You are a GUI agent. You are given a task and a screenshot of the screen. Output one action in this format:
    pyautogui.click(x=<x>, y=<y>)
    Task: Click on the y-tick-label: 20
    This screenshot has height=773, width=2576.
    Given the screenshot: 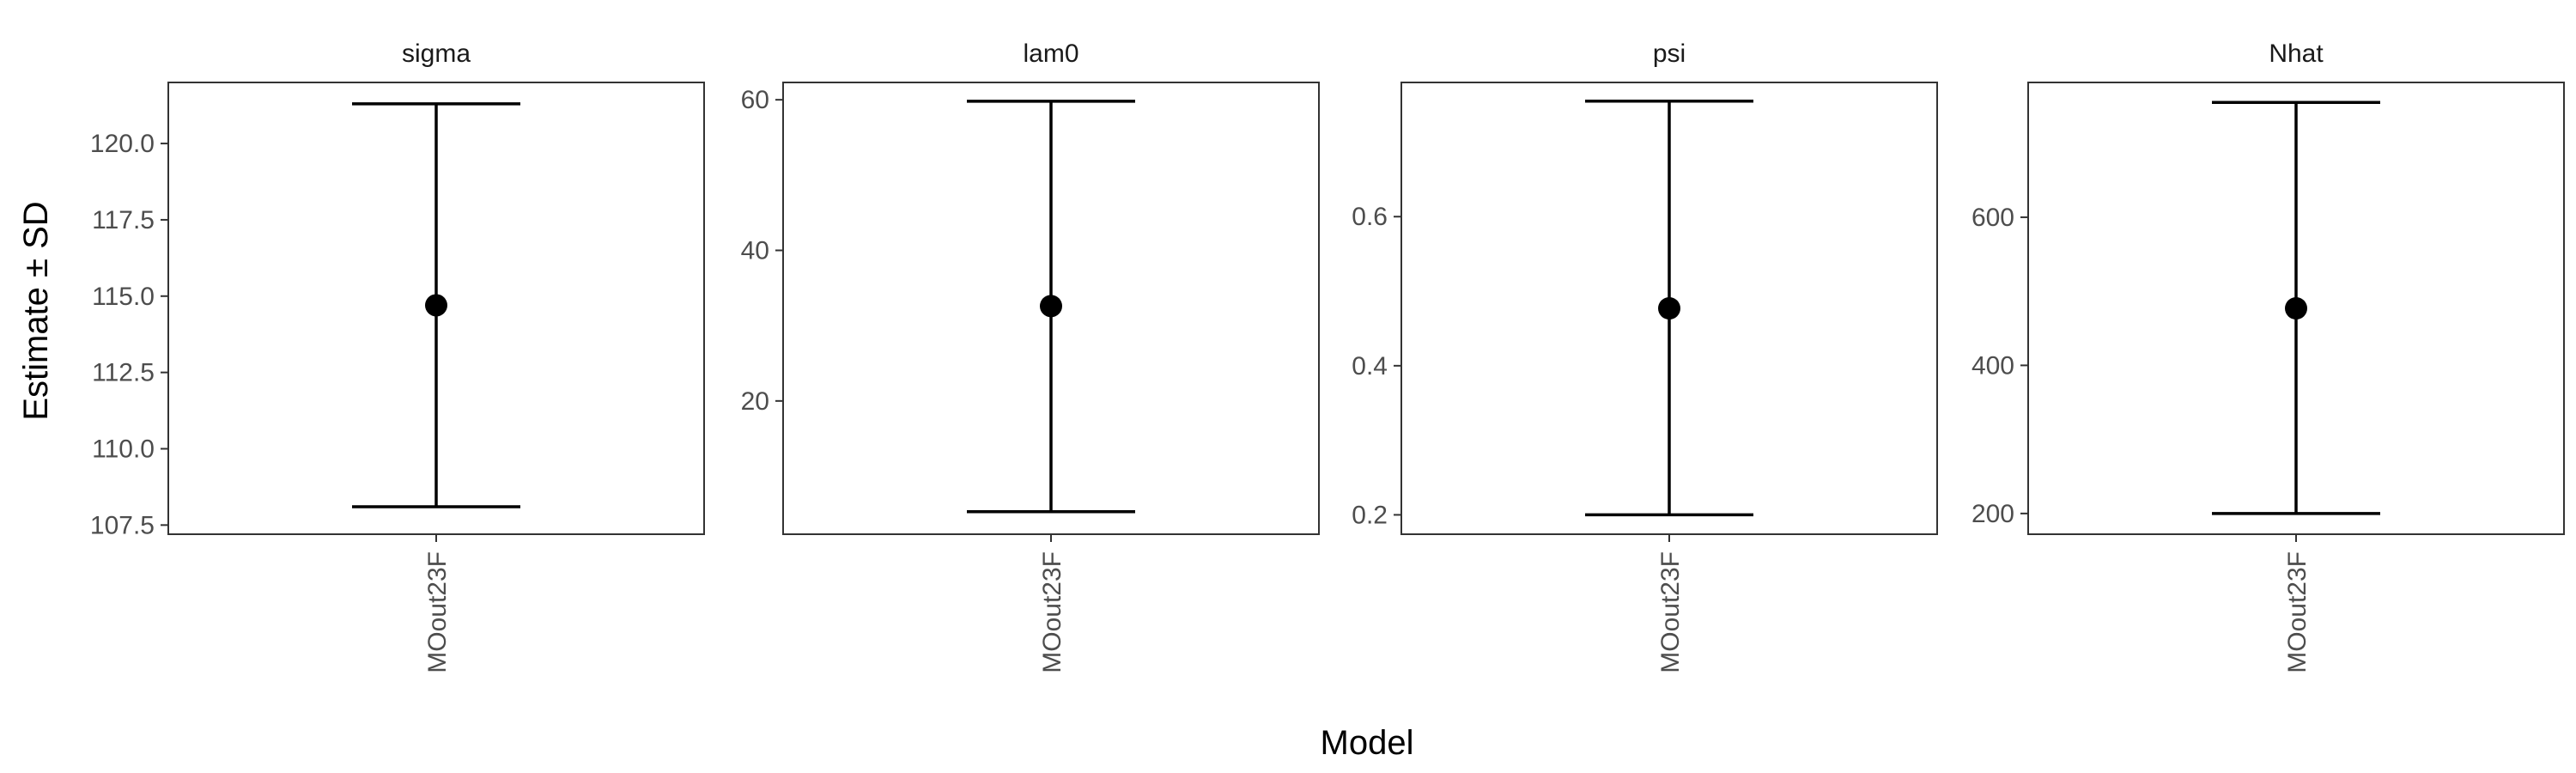 What is the action you would take?
    pyautogui.click(x=755, y=401)
    